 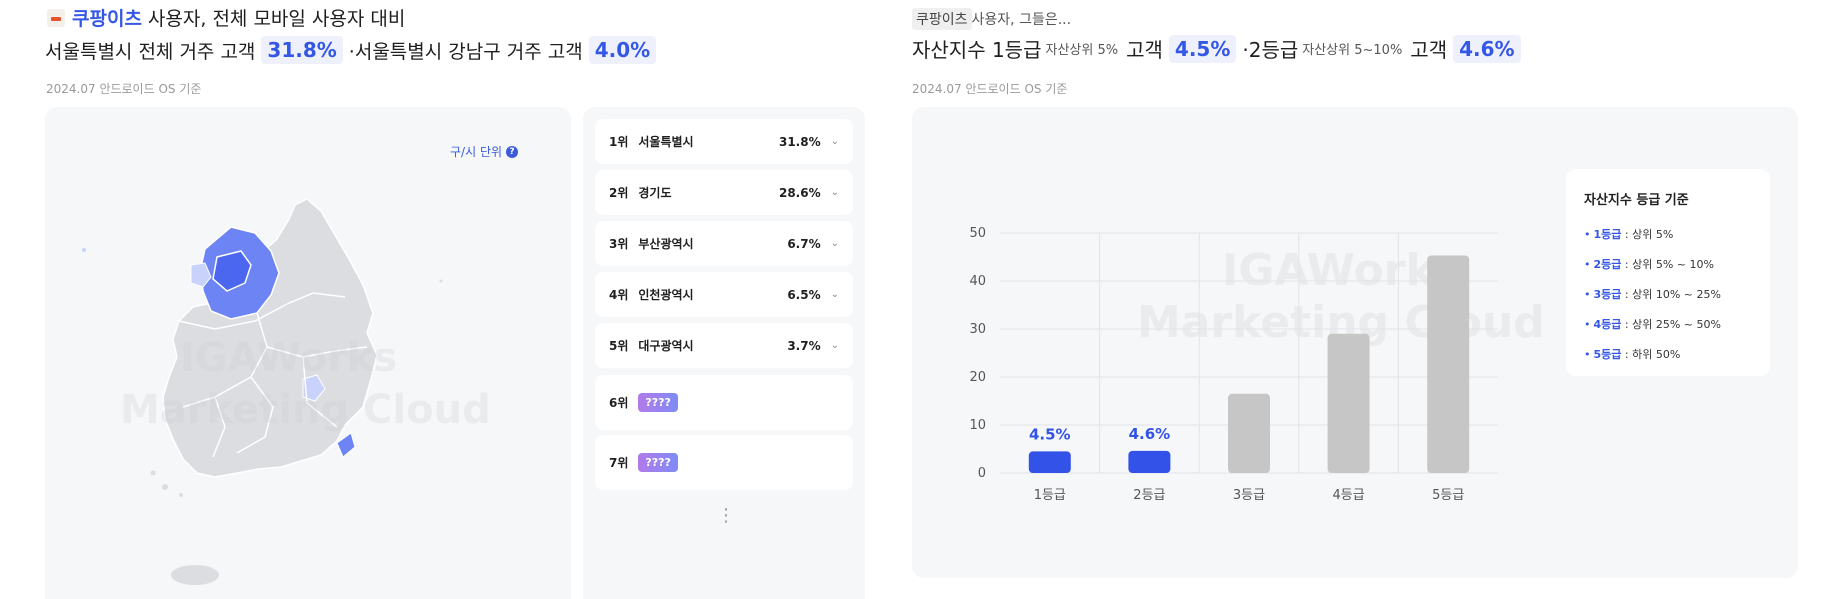 What do you see at coordinates (276, 19) in the screenshot?
I see `left-title-rest: 사용자, 전체 모바일 사용자 대비` at bounding box center [276, 19].